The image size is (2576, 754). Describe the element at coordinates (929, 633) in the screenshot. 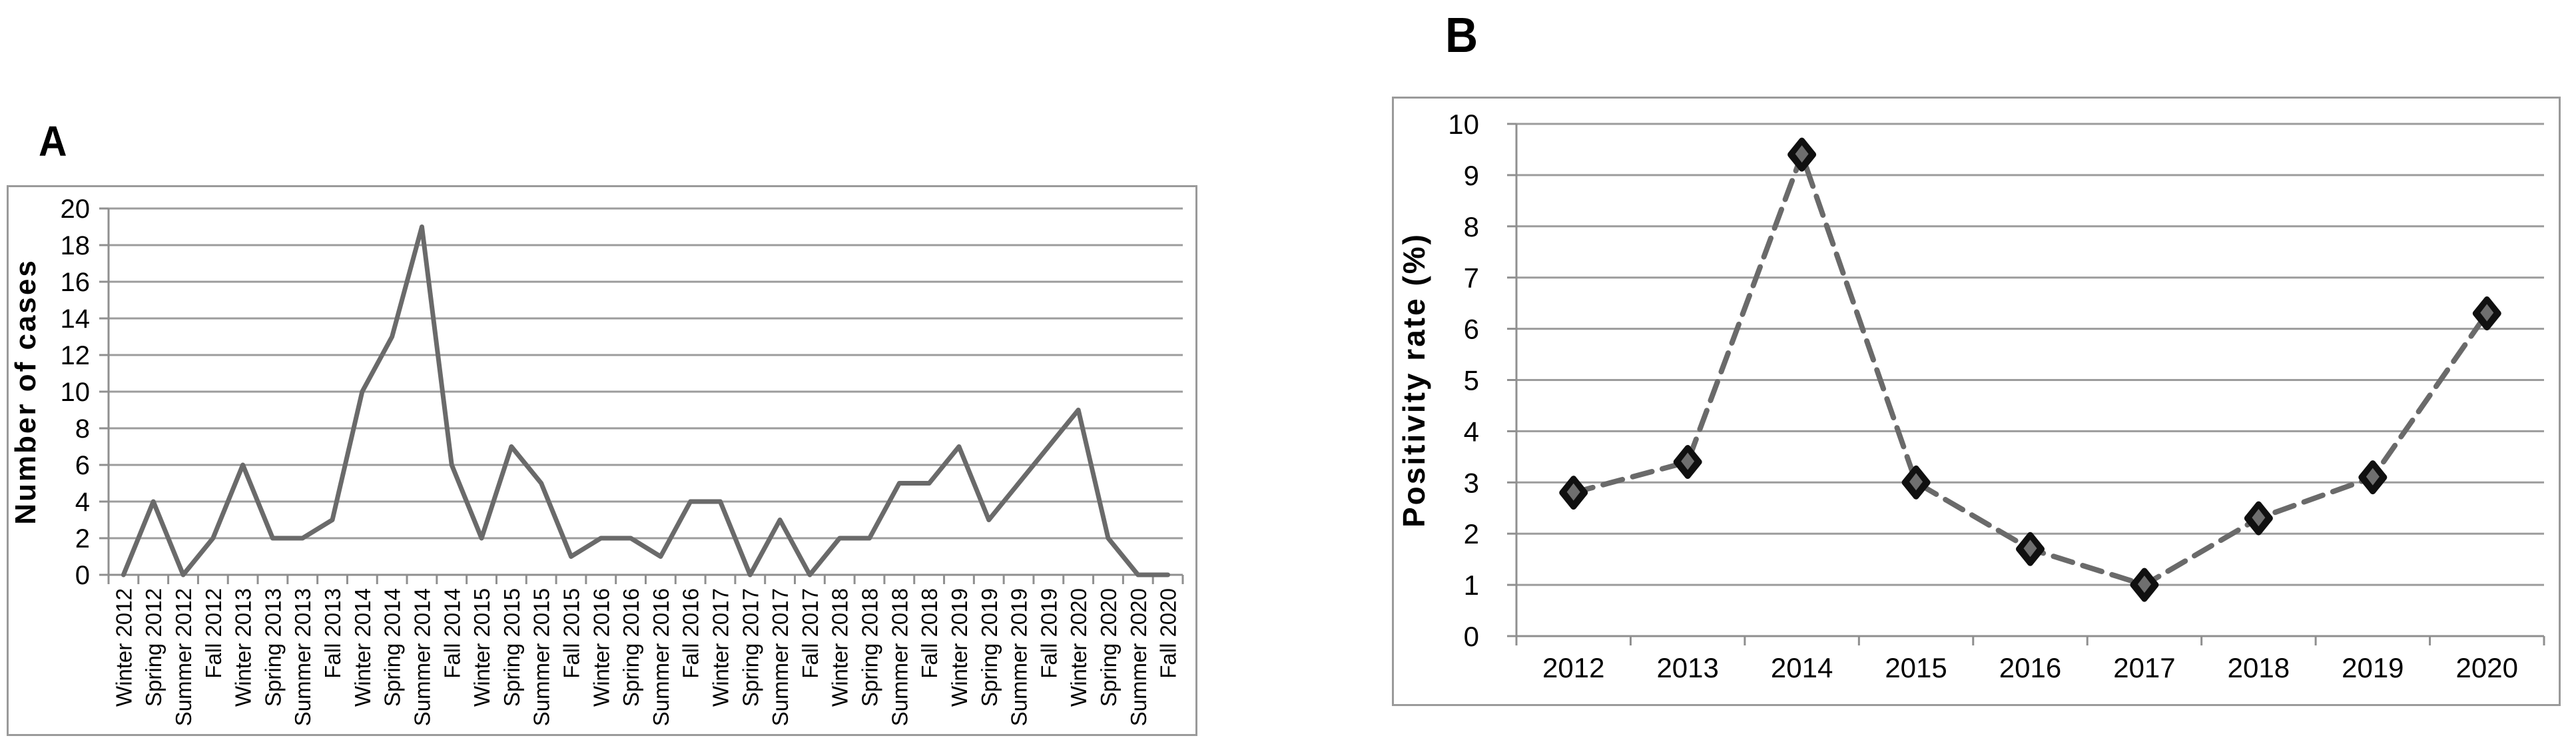

I see `svg-text: Fall 2018` at that location.